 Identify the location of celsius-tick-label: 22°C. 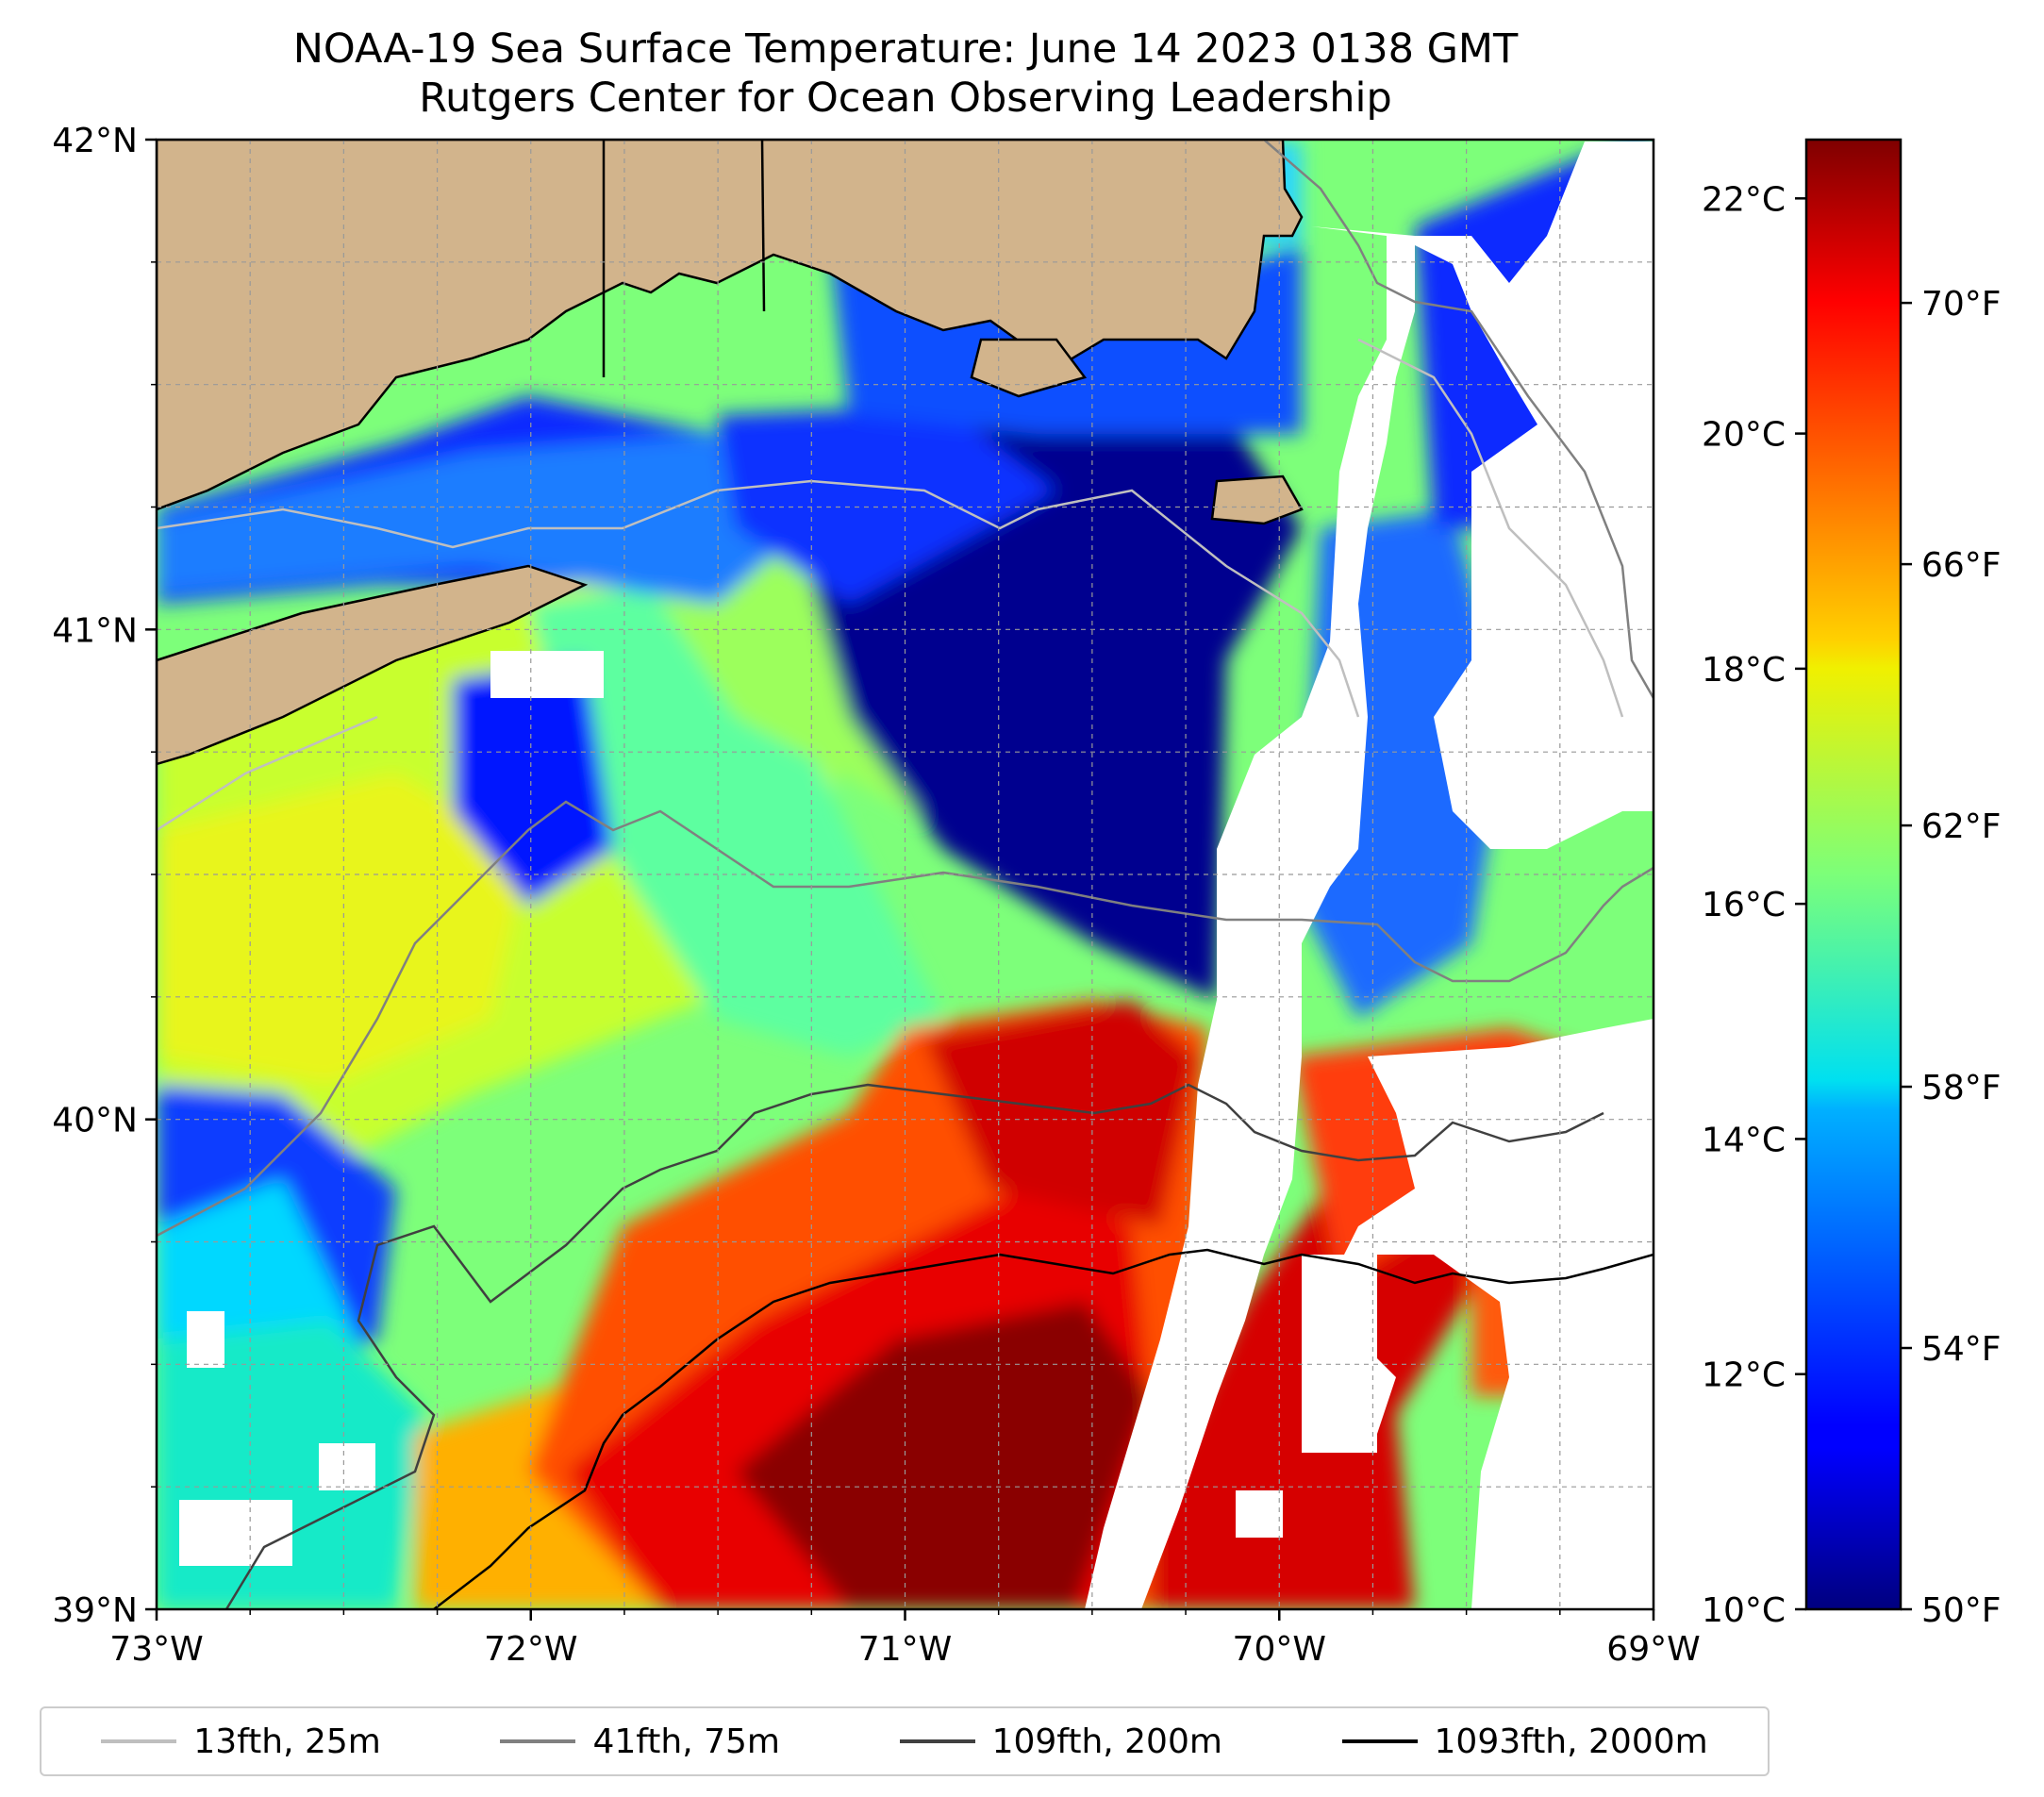
(1744, 199).